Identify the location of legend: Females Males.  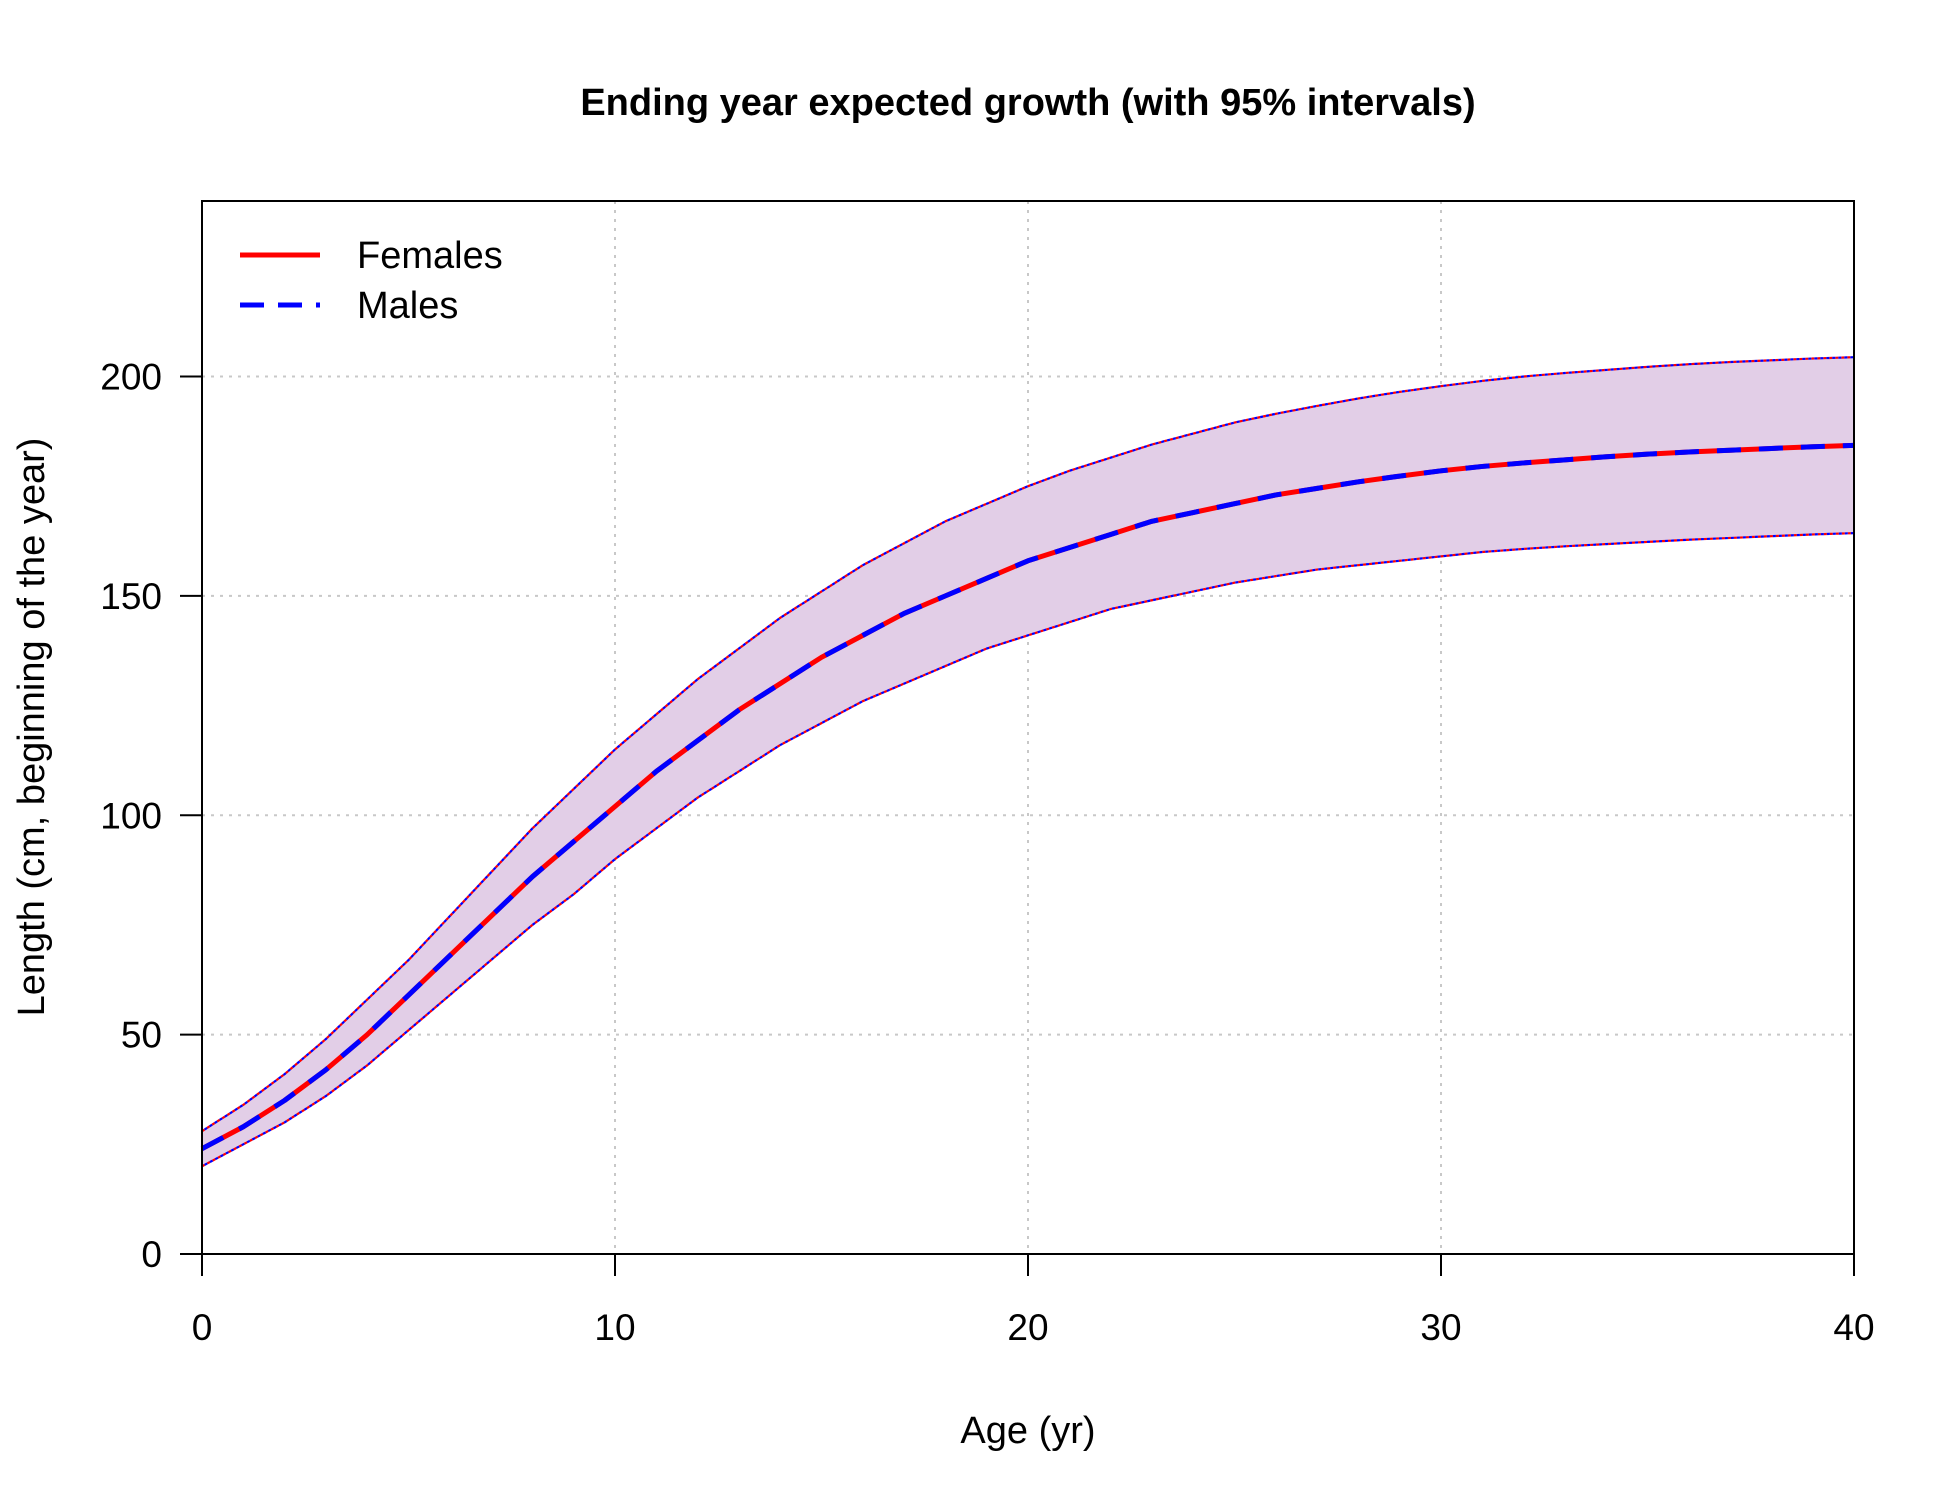
(371, 281).